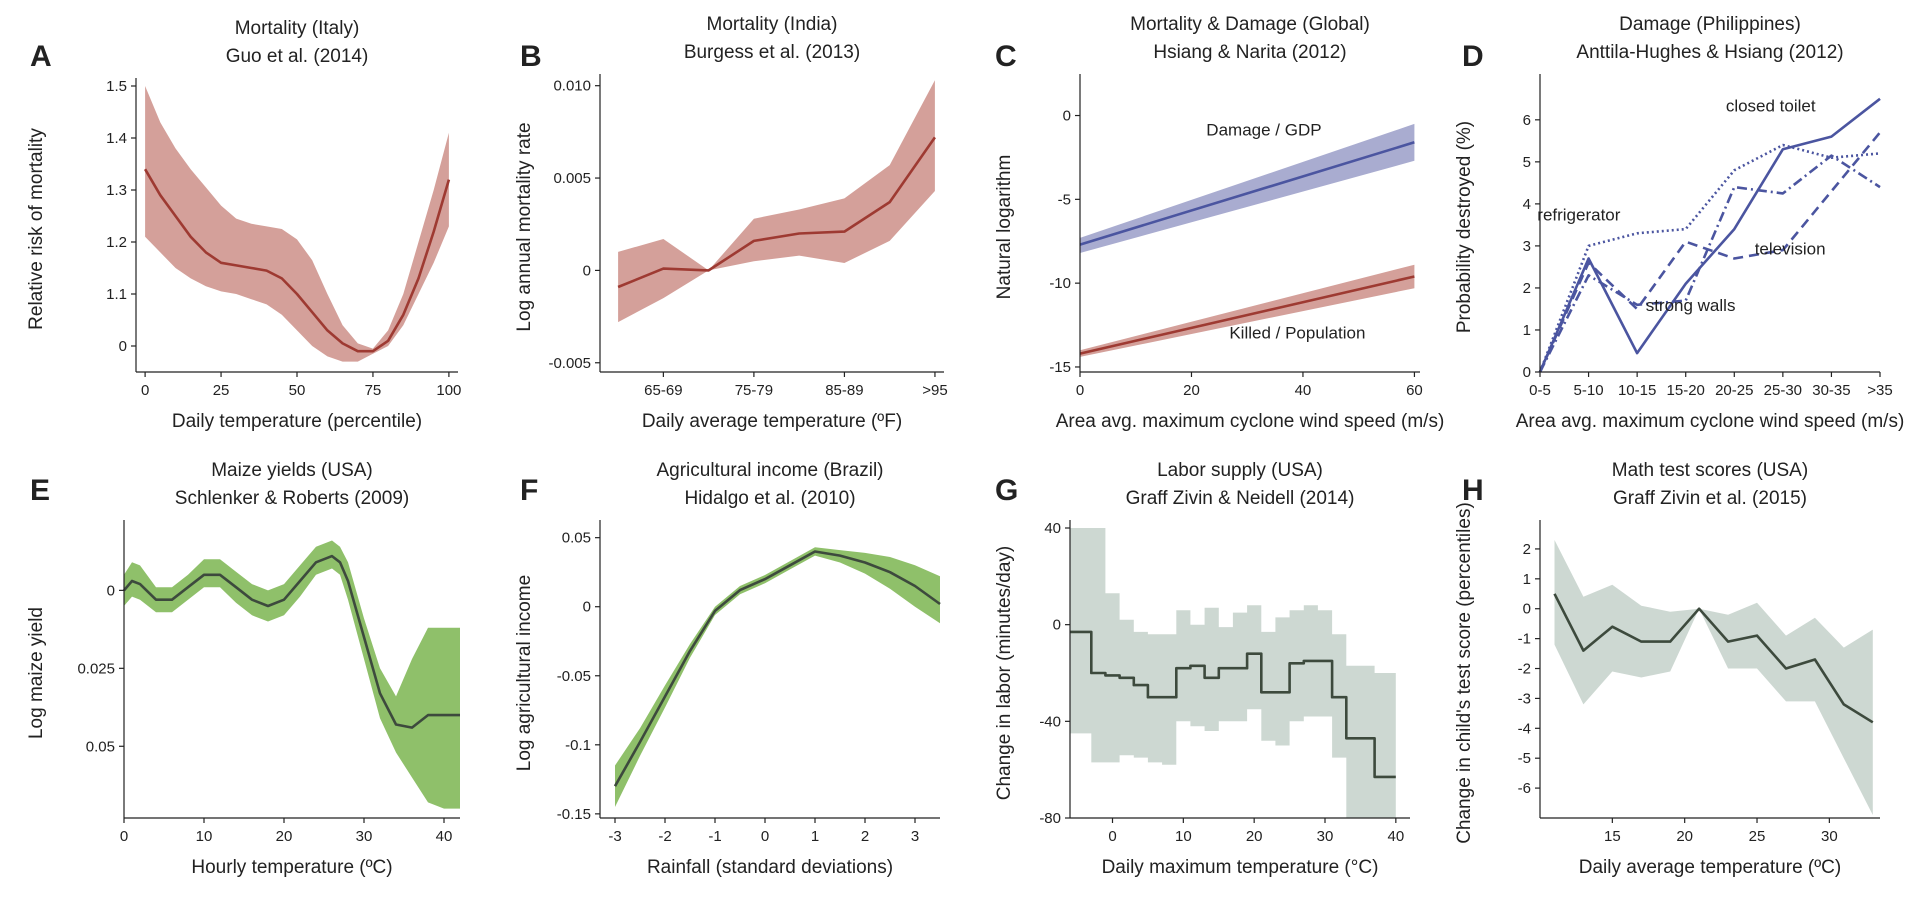 The width and height of the screenshot is (1914, 897). What do you see at coordinates (572, 178) in the screenshot?
I see `y-tick-label: 0.005` at bounding box center [572, 178].